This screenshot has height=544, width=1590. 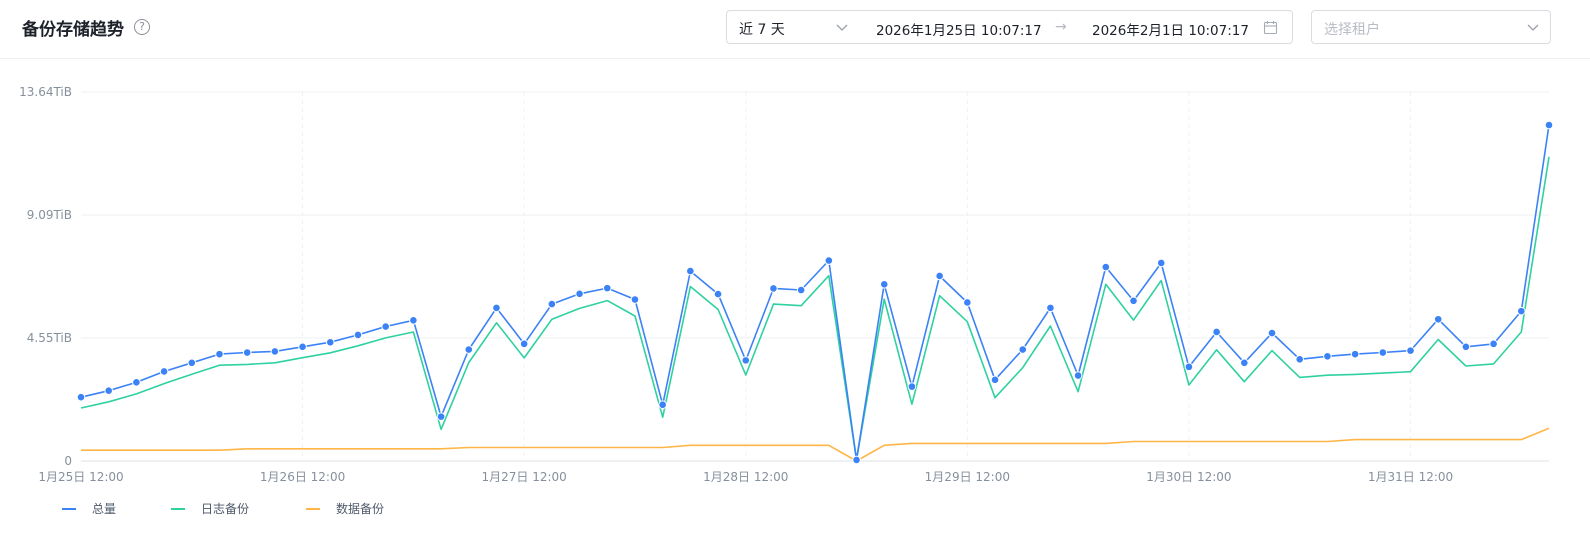 What do you see at coordinates (302, 477) in the screenshot?
I see `x-tick-label: 1月26日 12:00` at bounding box center [302, 477].